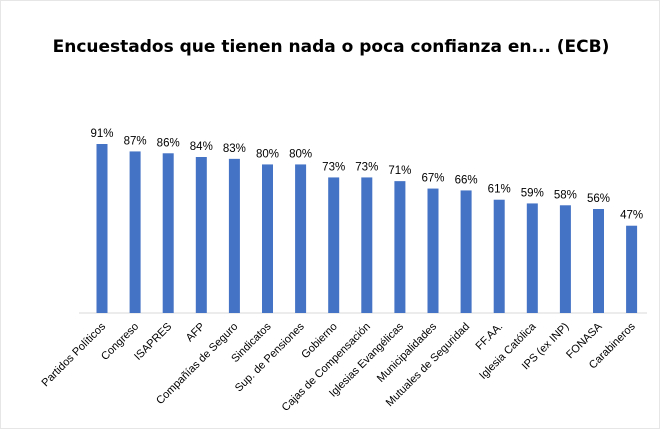 This screenshot has width=660, height=430. Describe the element at coordinates (565, 195) in the screenshot. I see `data-label: 58%` at that location.